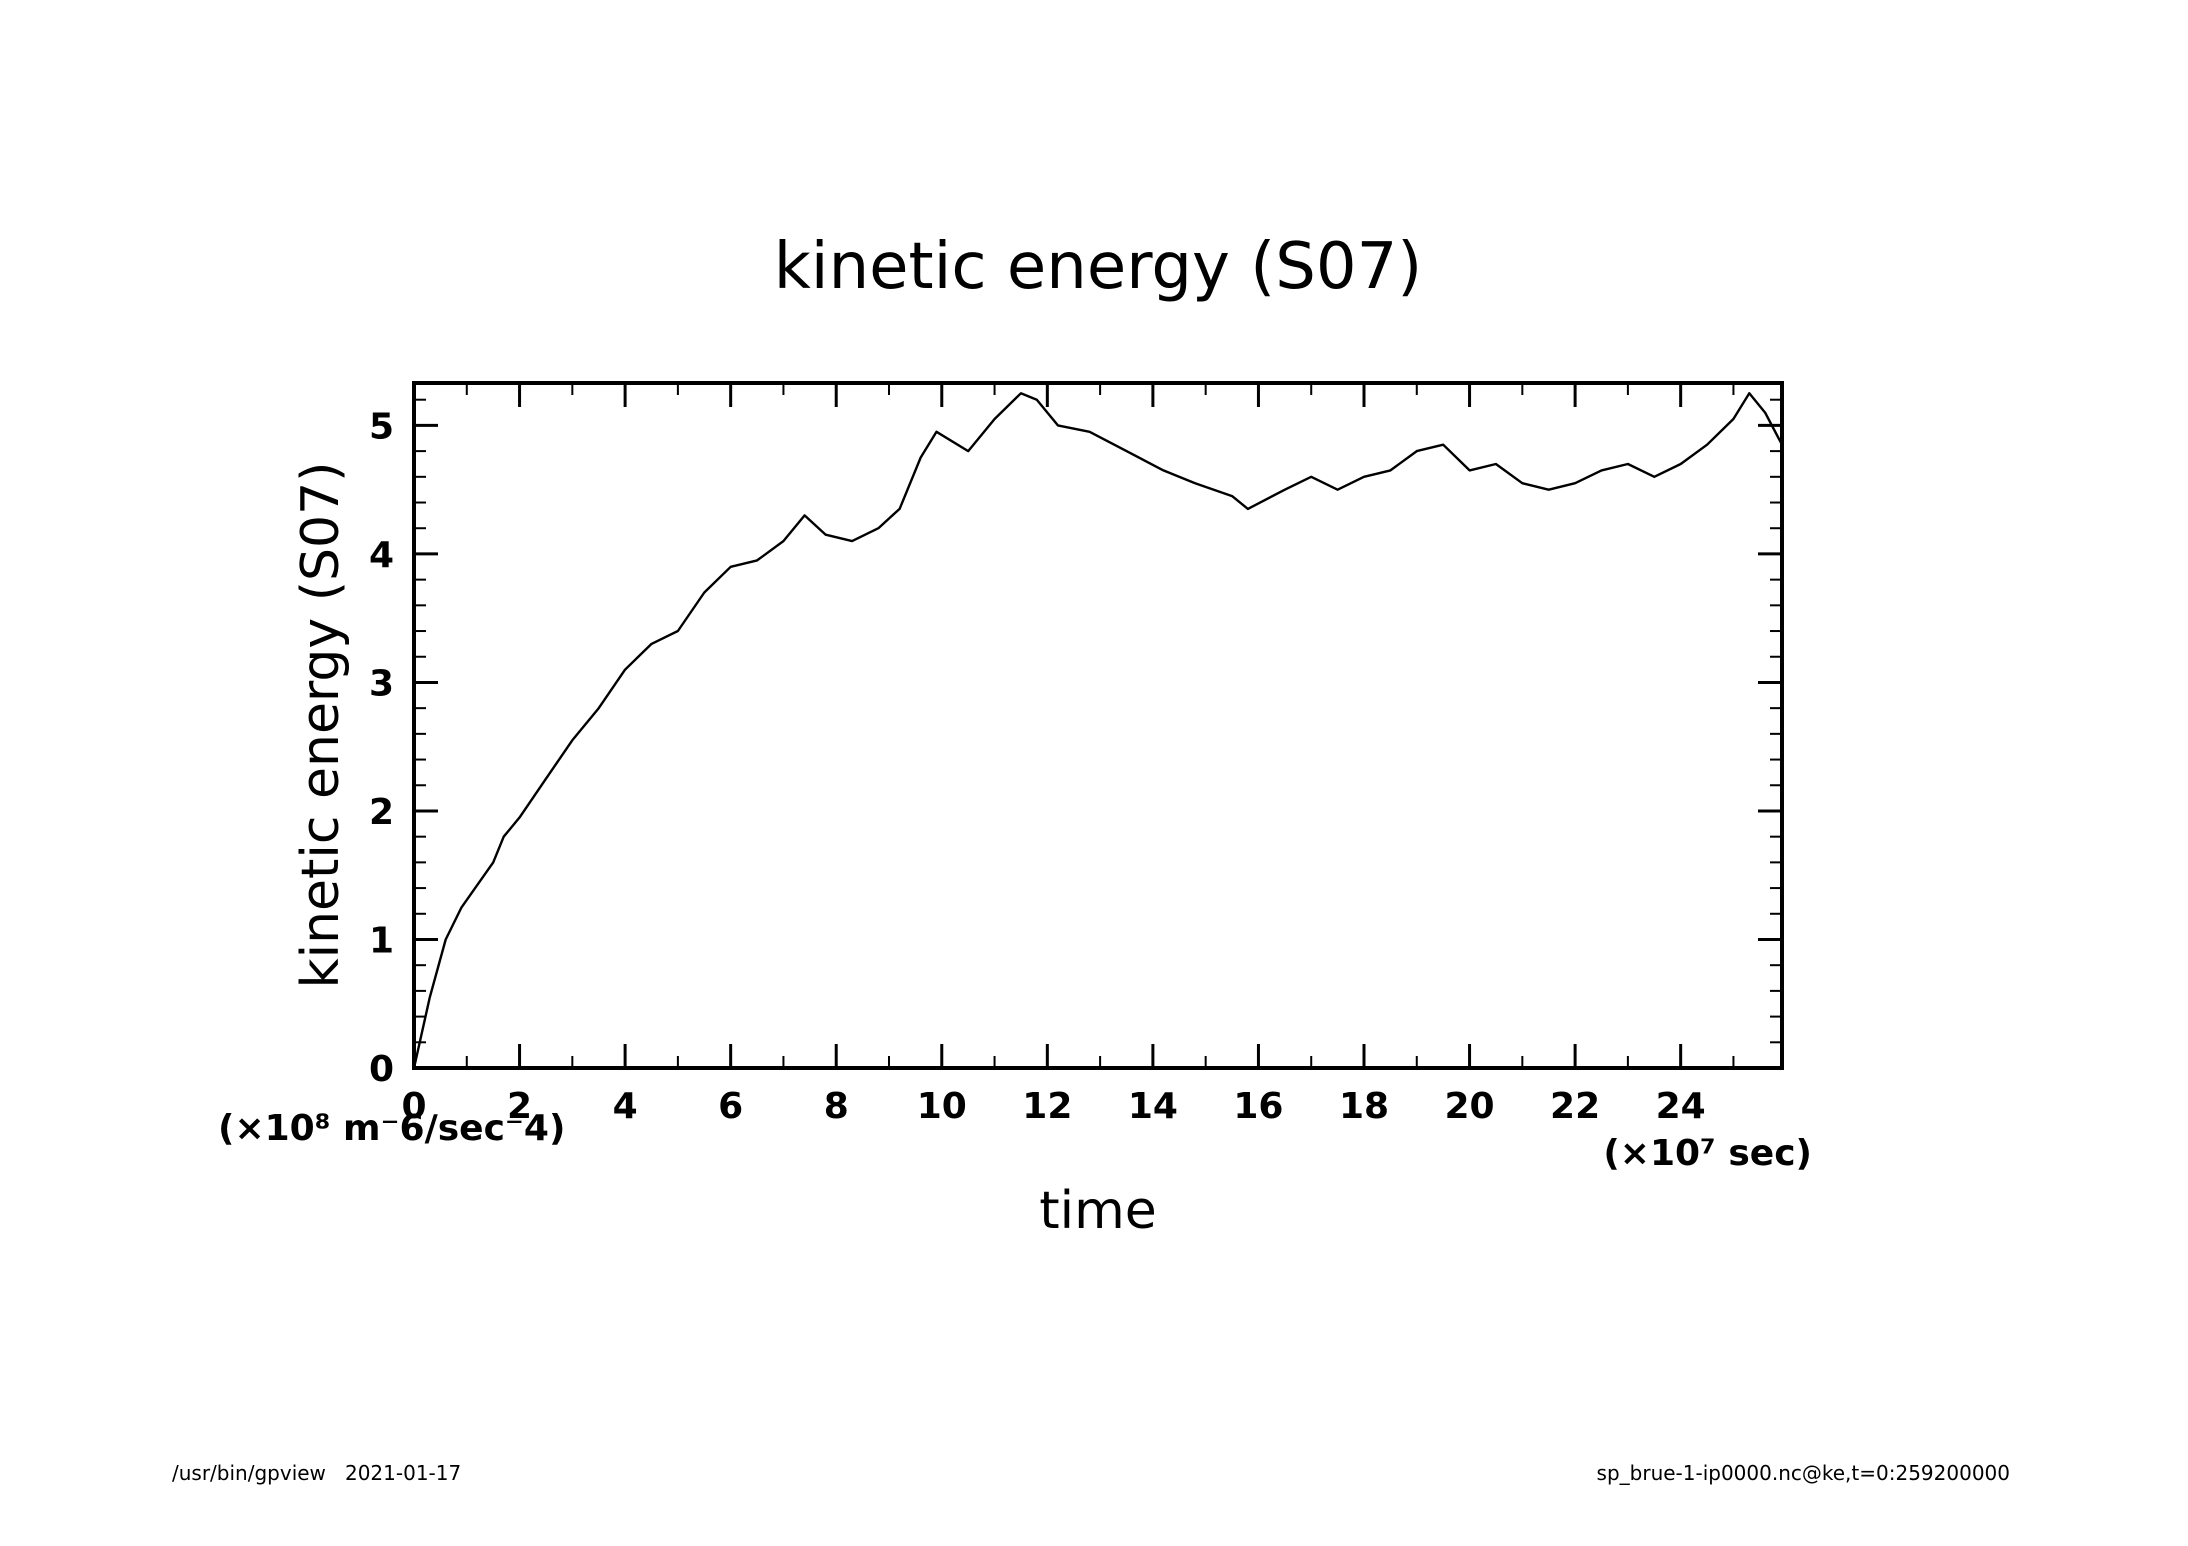 The height and width of the screenshot is (1546, 2188). What do you see at coordinates (1470, 1106) in the screenshot?
I see `x-tick-label: 20` at bounding box center [1470, 1106].